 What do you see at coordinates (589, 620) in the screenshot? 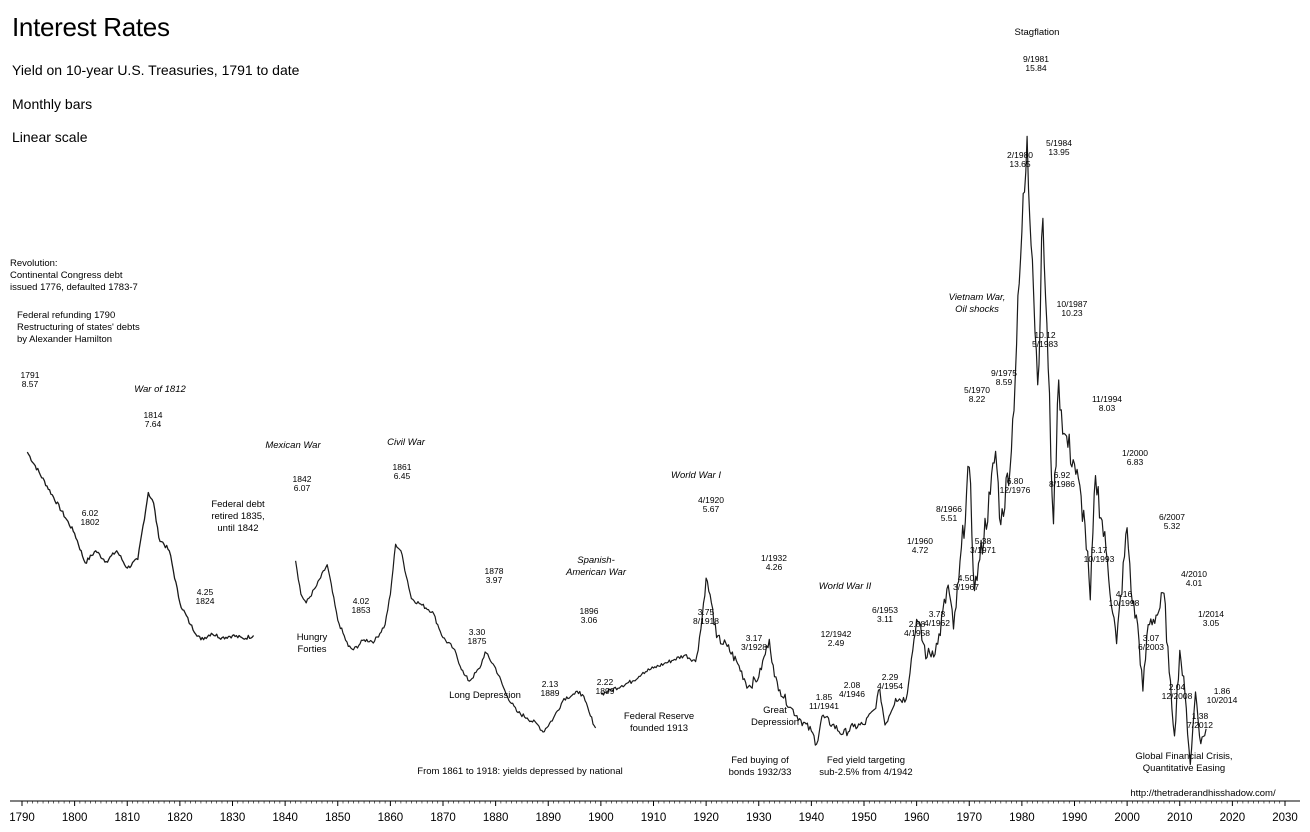
I see `annotation-bottom-10: 3.06` at bounding box center [589, 620].